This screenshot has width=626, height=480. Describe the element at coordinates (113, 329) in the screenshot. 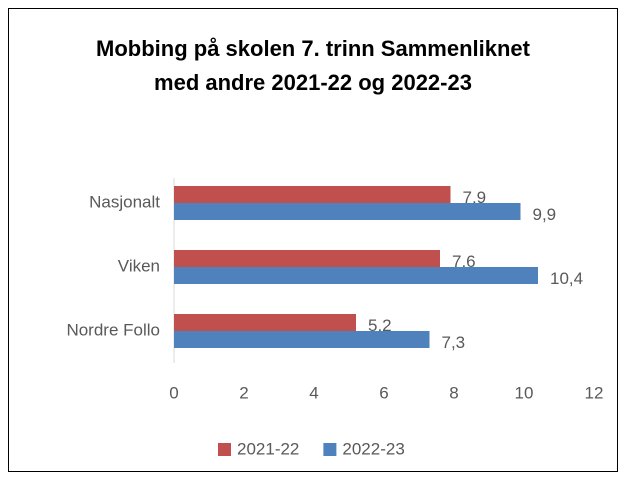

I see `y-tick-label: Nordre Follo` at that location.